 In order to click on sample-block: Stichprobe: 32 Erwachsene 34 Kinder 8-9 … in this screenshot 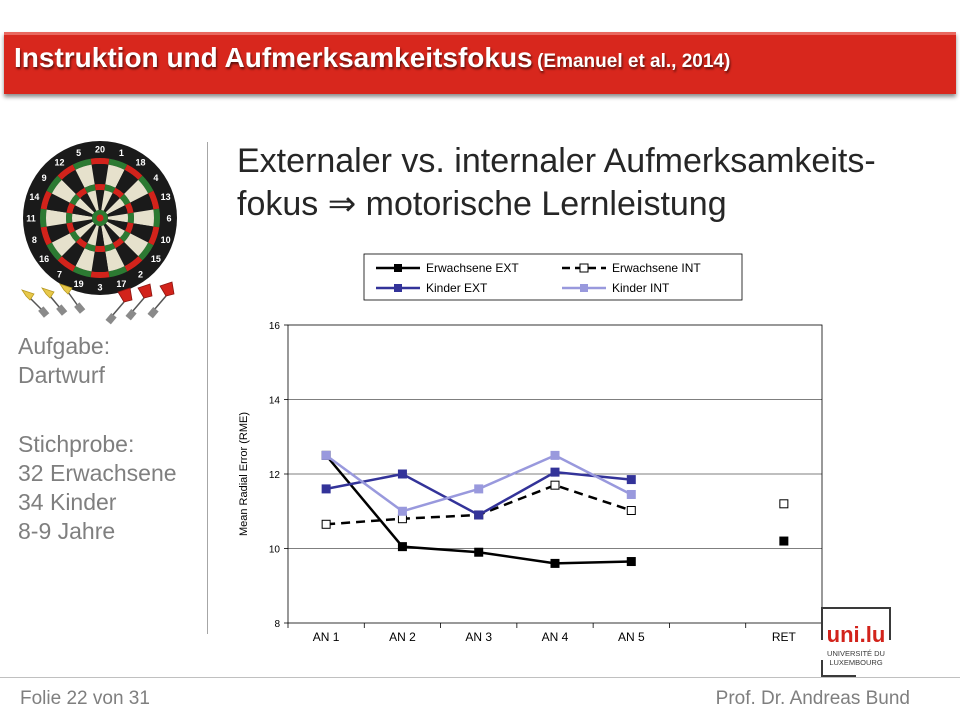, I will do `click(97, 488)`.